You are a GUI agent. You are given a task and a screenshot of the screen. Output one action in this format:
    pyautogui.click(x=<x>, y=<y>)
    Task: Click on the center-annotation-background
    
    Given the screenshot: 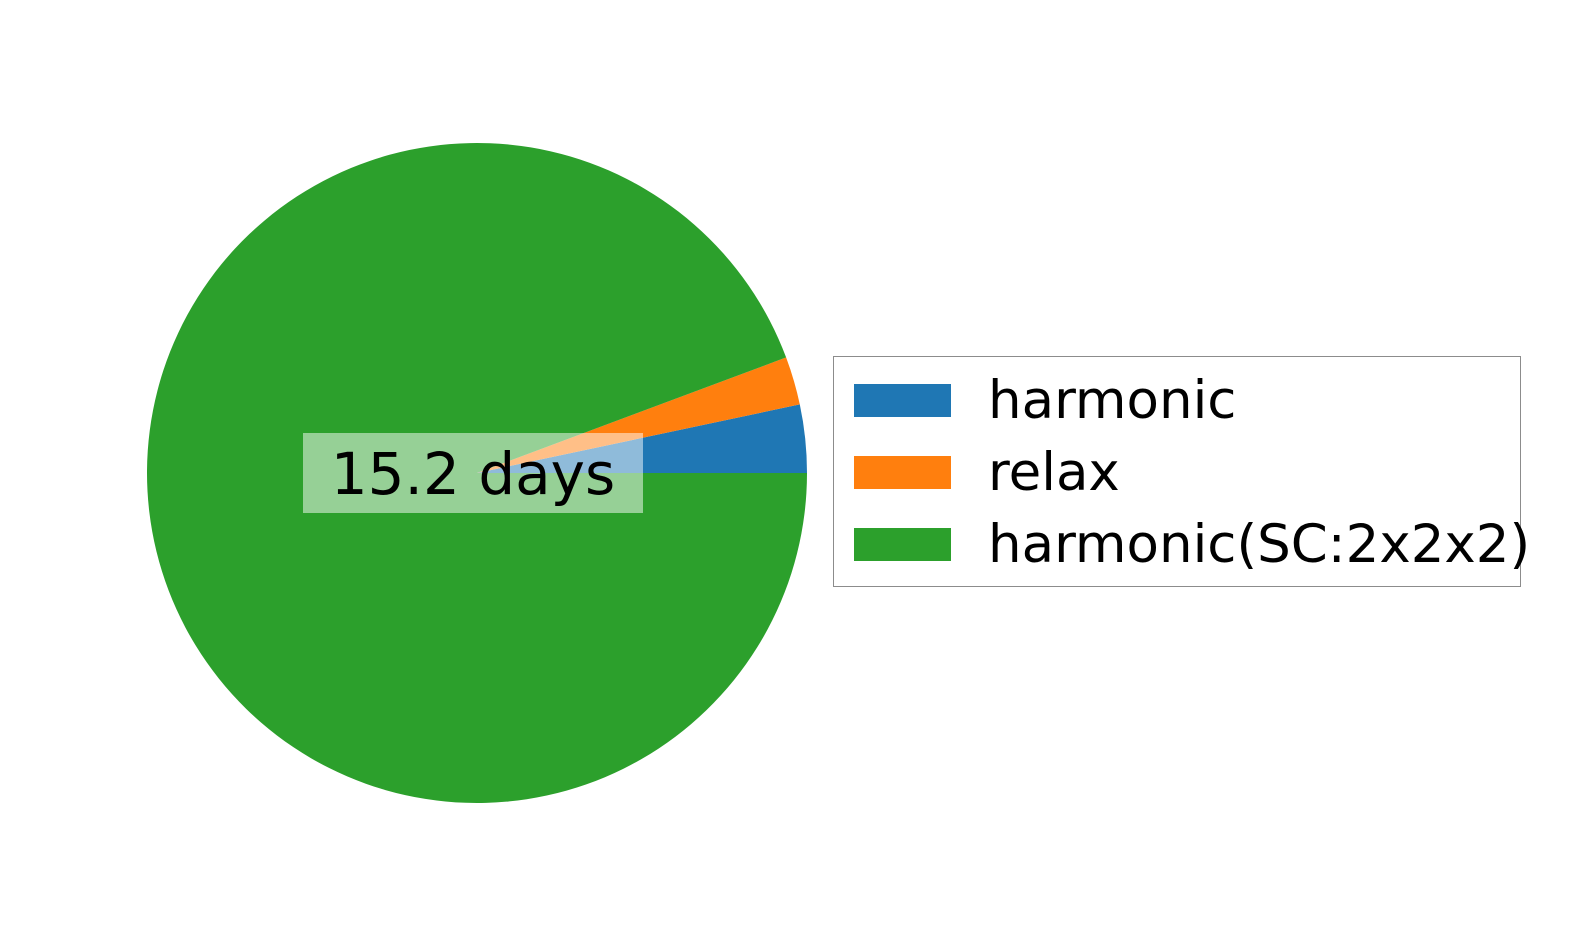 What is the action you would take?
    pyautogui.click(x=473, y=473)
    